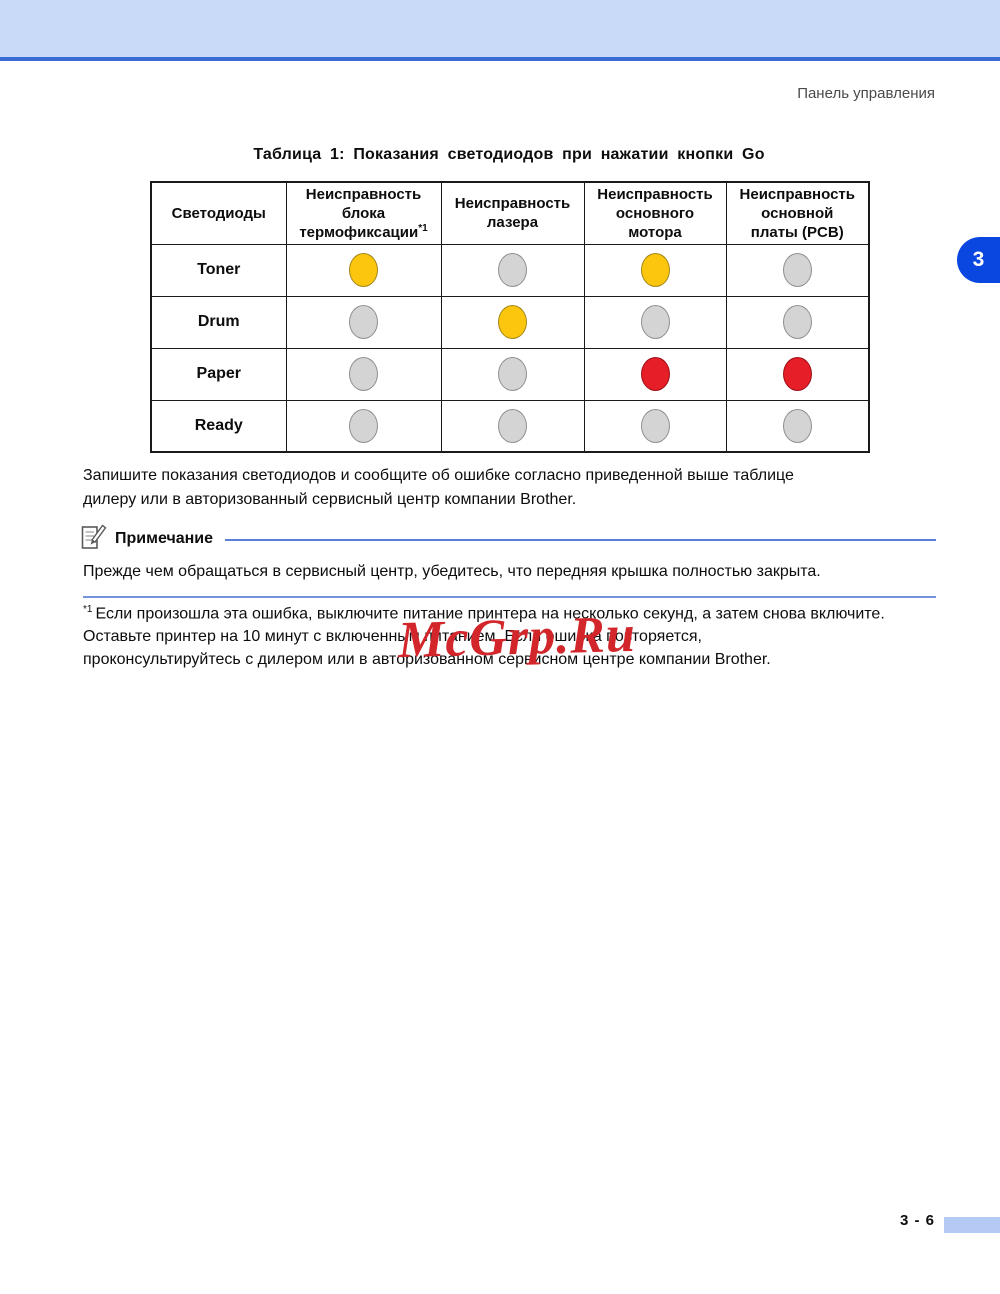  I want to click on col-header-laser-failure: Неисправность лазера, so click(512, 213).